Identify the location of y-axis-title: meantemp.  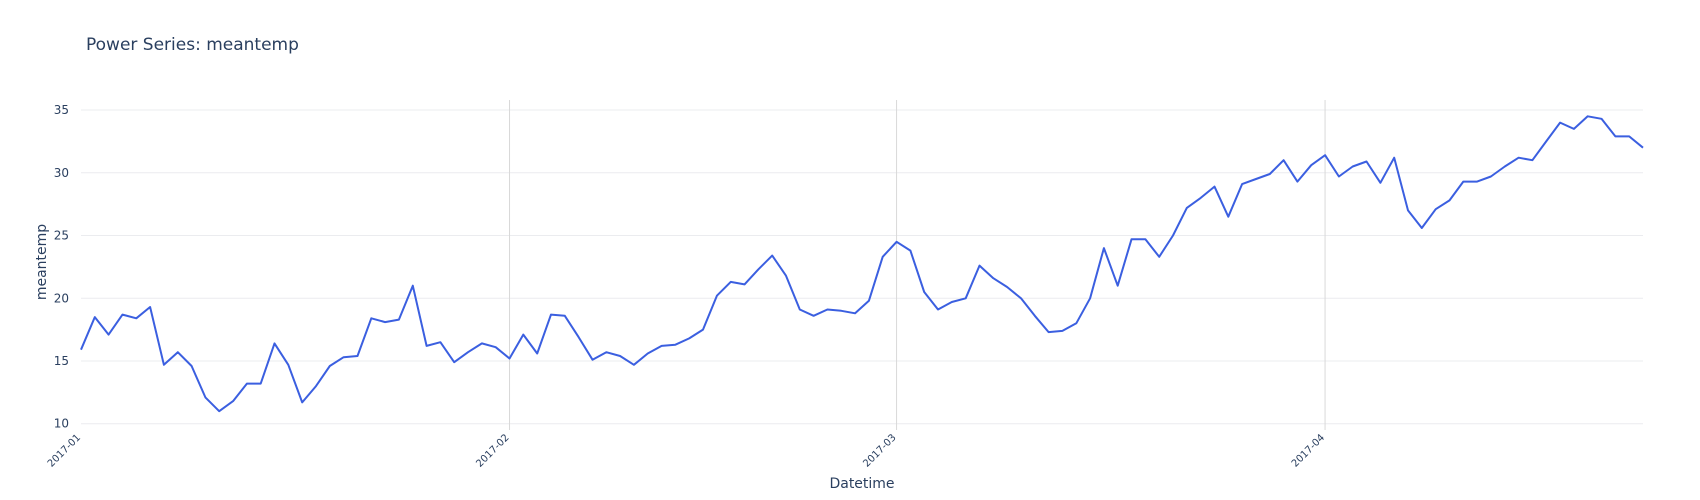
(42, 262).